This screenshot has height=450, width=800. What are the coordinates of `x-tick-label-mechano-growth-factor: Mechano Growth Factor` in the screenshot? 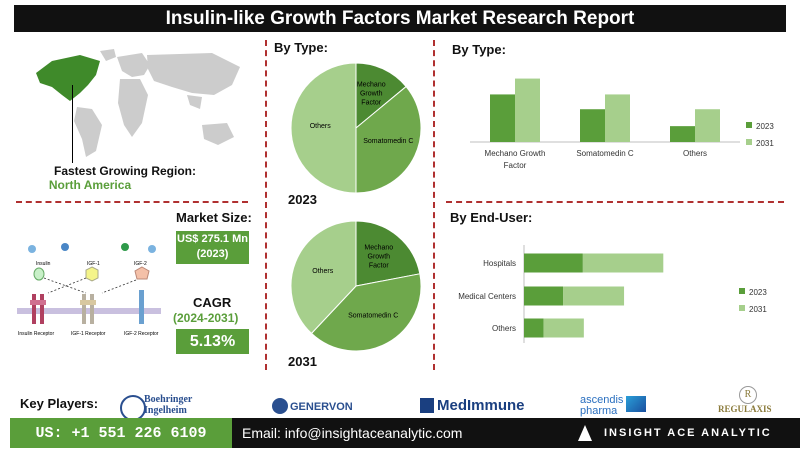 It's located at (515, 159).